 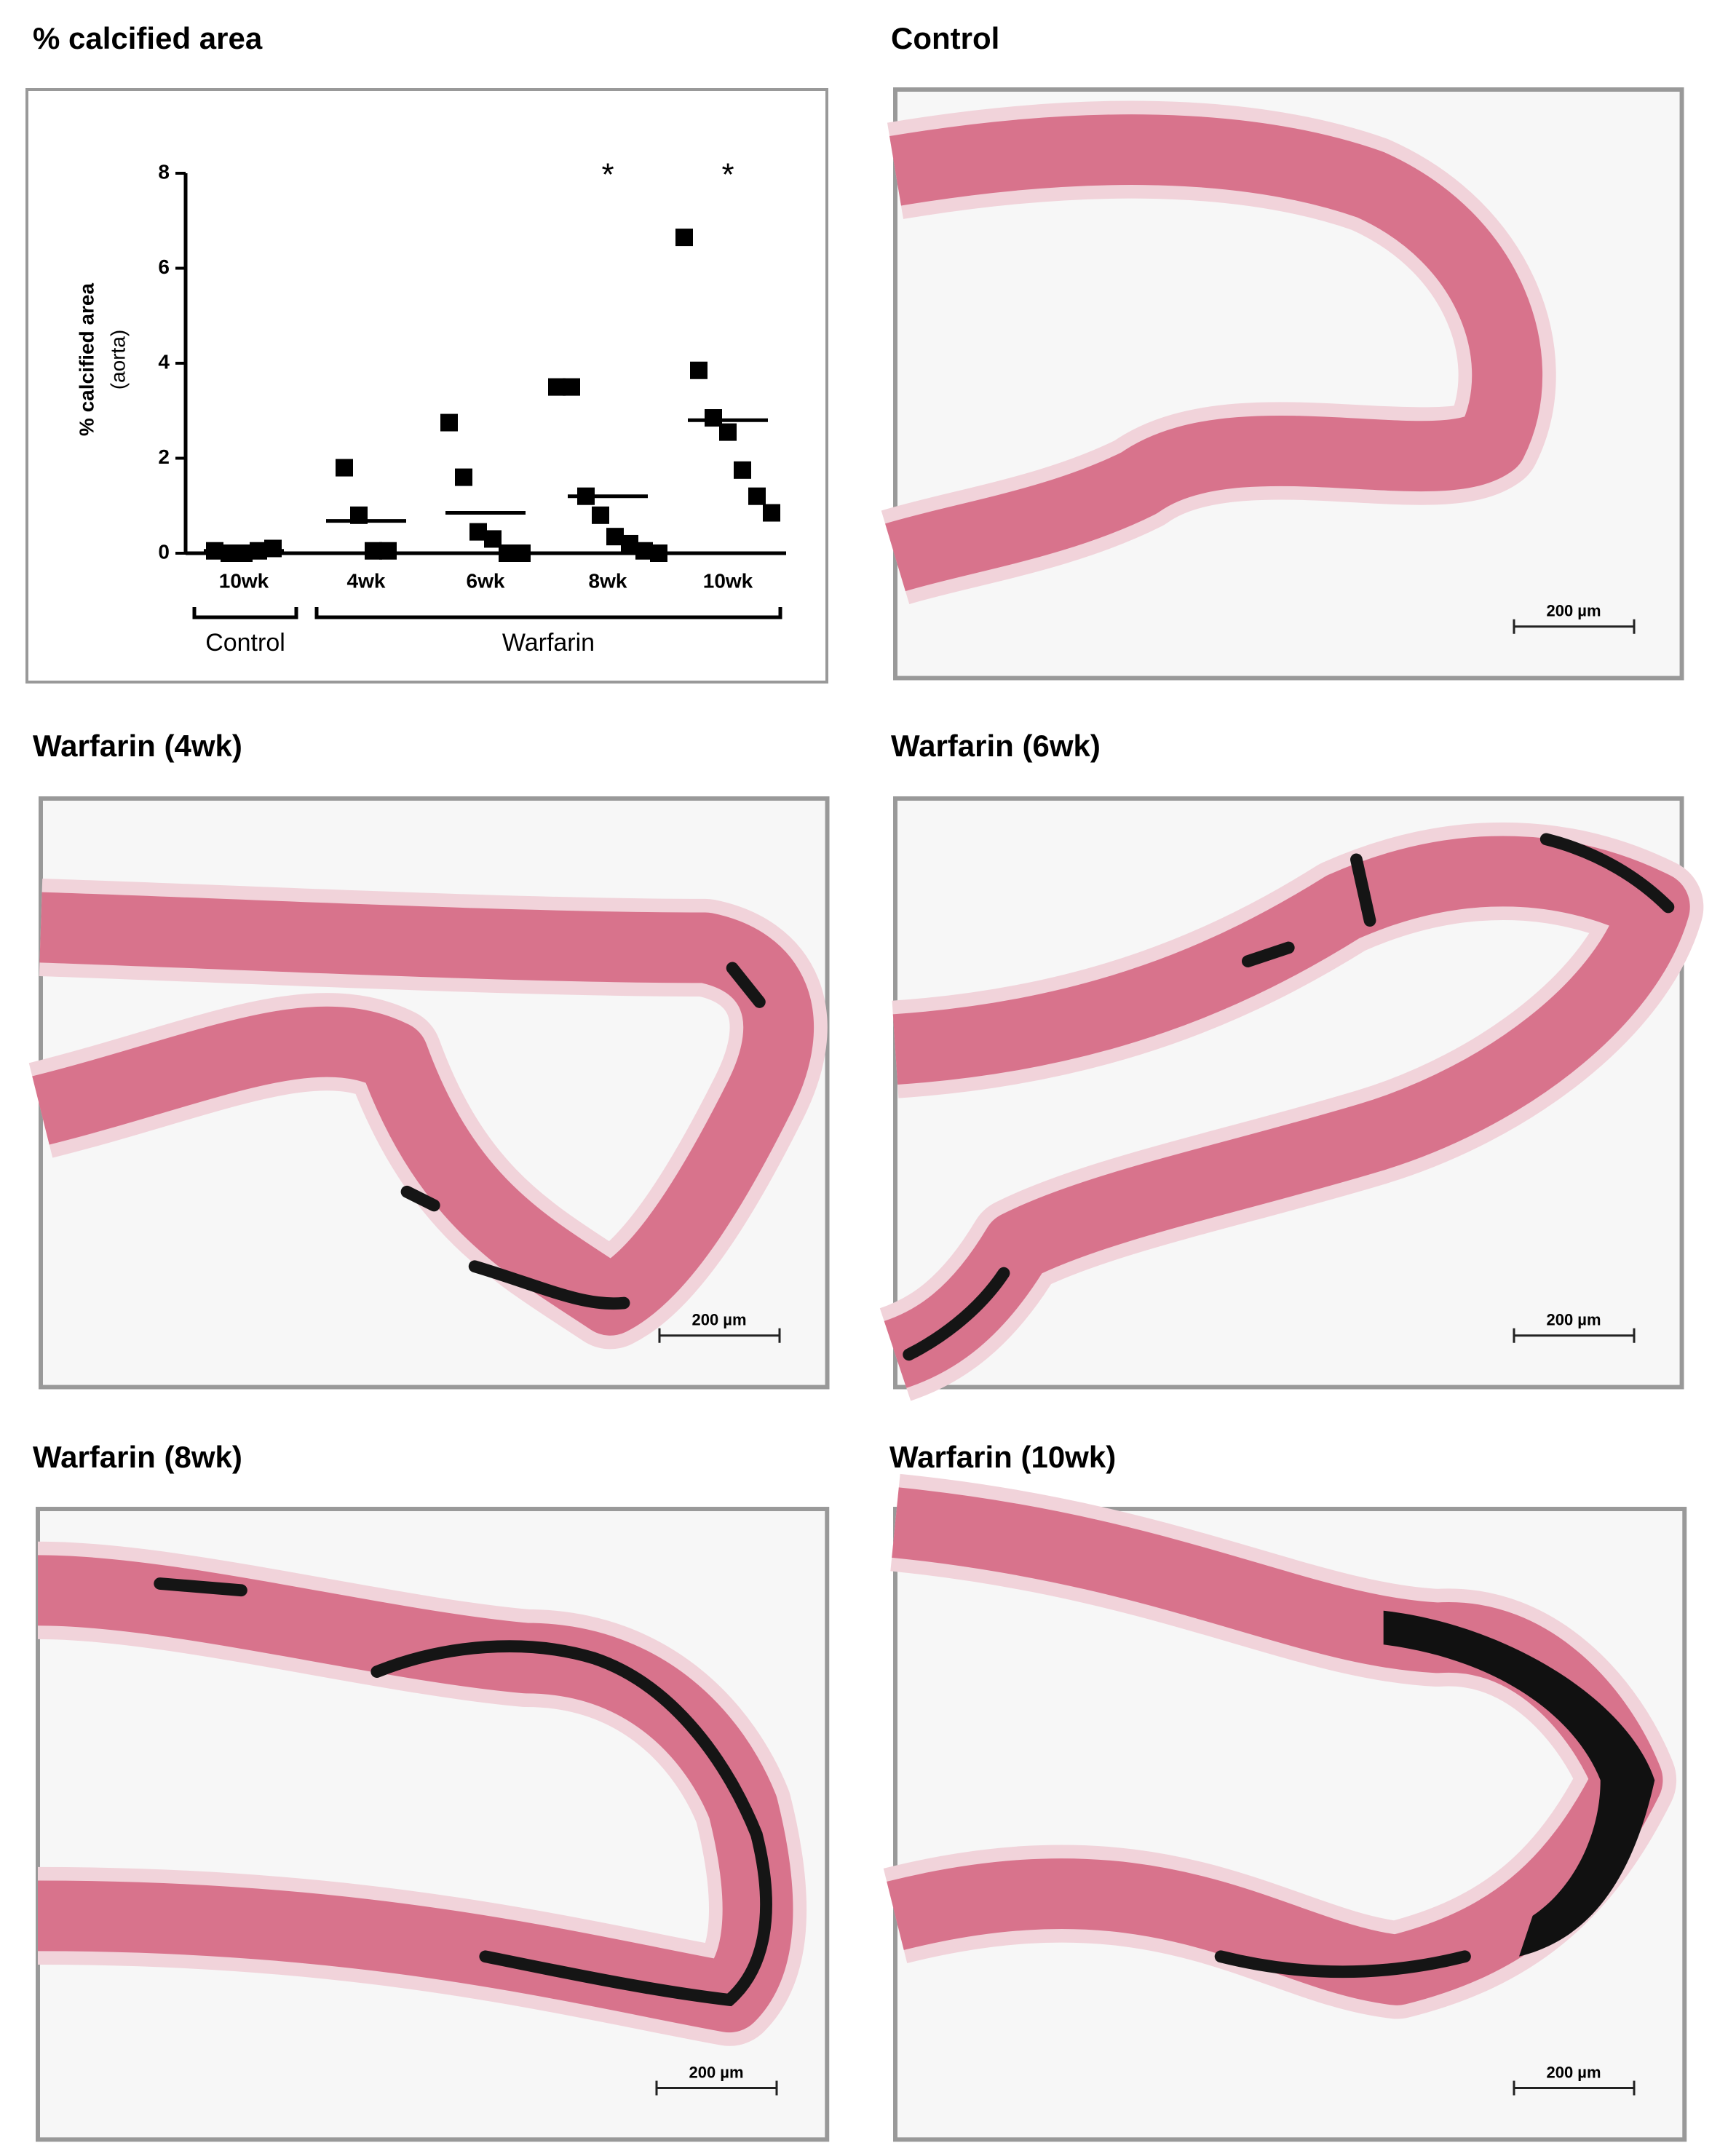 I want to click on panel-title: Warfarin (10wk), so click(x=1002, y=1457).